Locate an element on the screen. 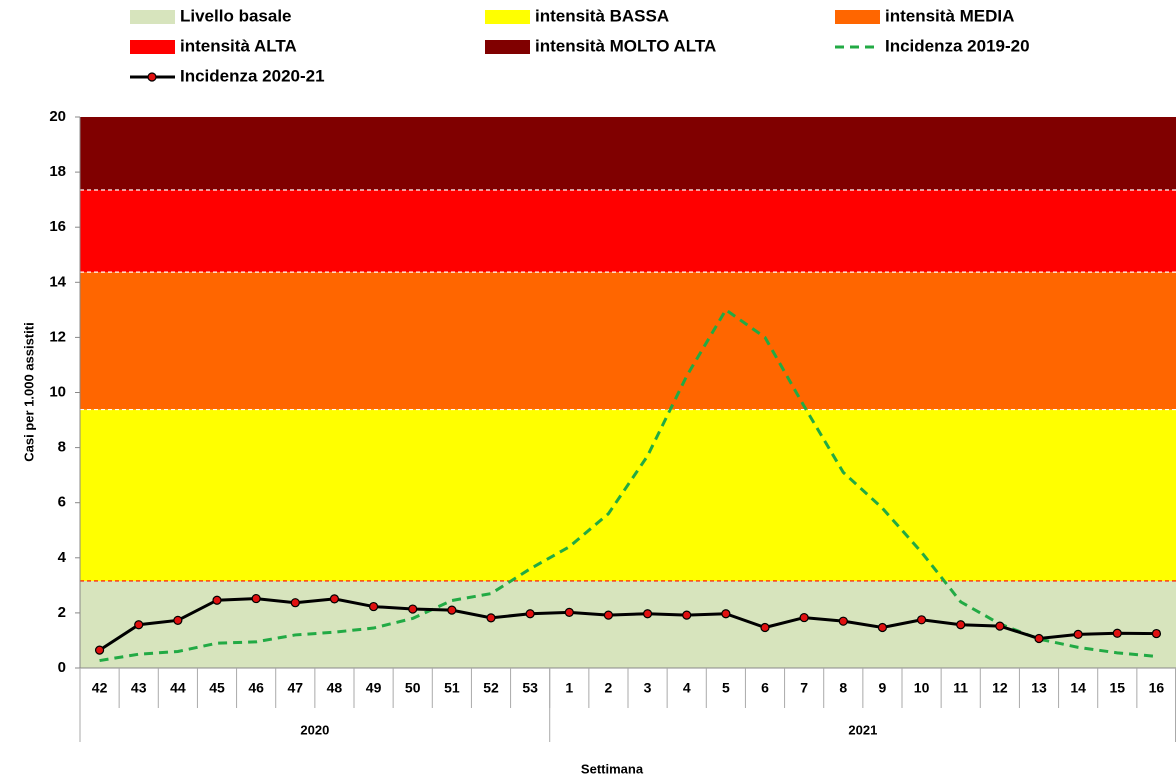 Image resolution: width=1176 pixels, height=778 pixels. x-axis-label: Settimana is located at coordinates (612, 768).